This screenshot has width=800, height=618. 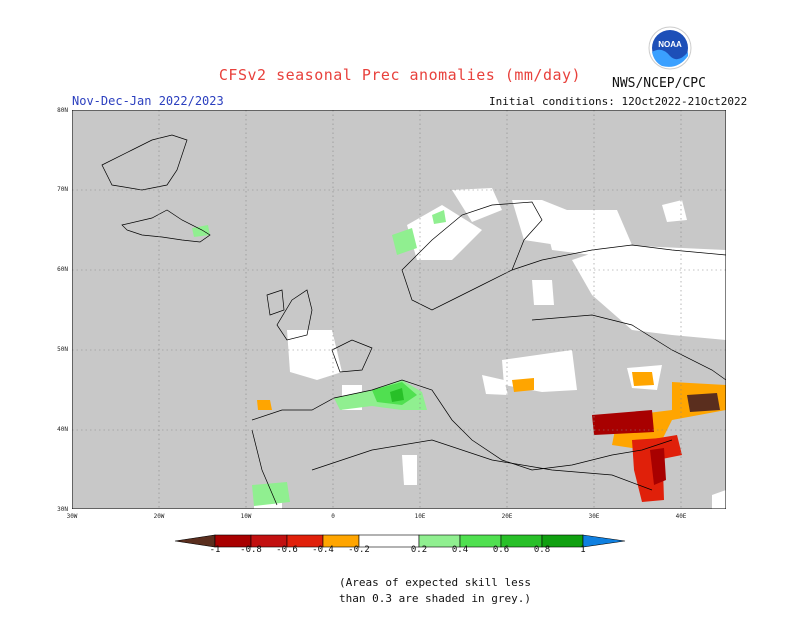 I want to click on legend-label-02: 0.2, so click(x=419, y=550).